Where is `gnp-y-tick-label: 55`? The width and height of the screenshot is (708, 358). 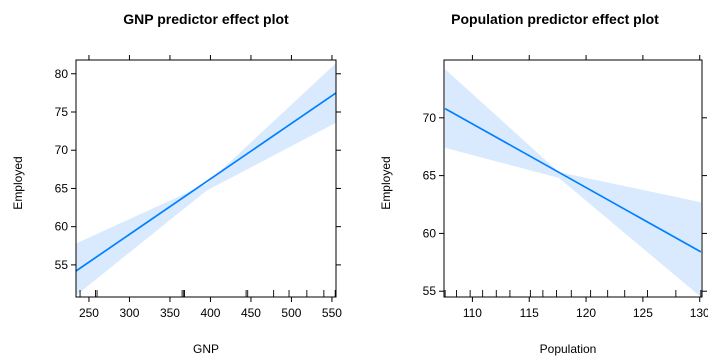
gnp-y-tick-label: 55 is located at coordinates (62, 265).